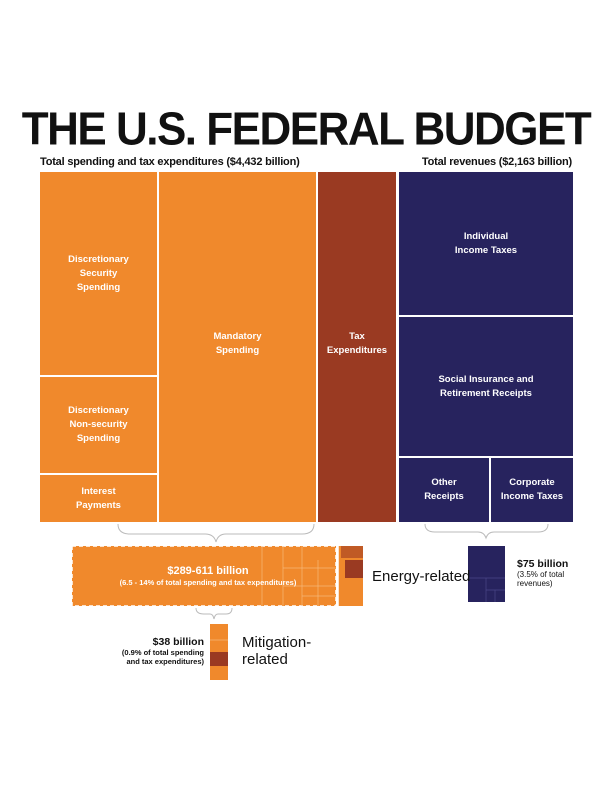 The width and height of the screenshot is (612, 792). I want to click on social-insurance-label: Social Insurance and Retirement Receipts, so click(486, 386).